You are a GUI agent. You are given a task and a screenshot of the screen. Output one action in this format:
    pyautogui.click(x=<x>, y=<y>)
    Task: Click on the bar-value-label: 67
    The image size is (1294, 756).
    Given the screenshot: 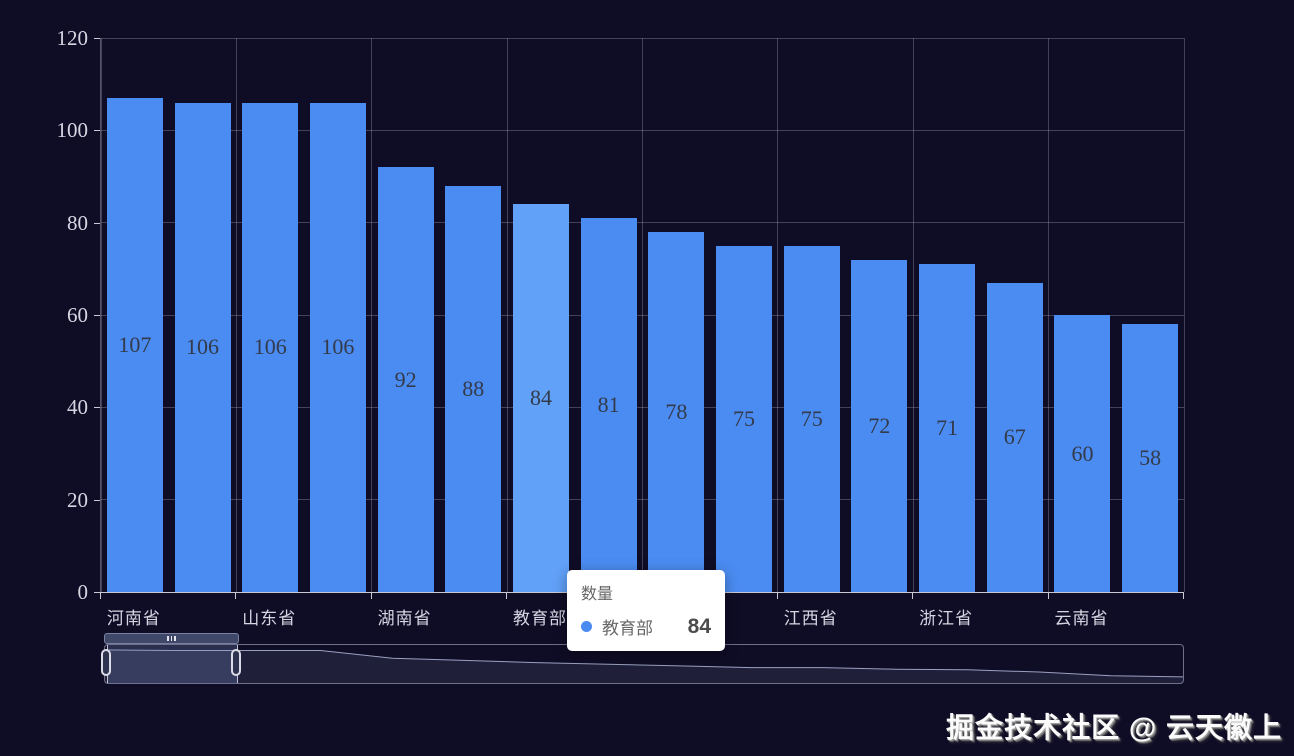 What is the action you would take?
    pyautogui.click(x=1014, y=437)
    